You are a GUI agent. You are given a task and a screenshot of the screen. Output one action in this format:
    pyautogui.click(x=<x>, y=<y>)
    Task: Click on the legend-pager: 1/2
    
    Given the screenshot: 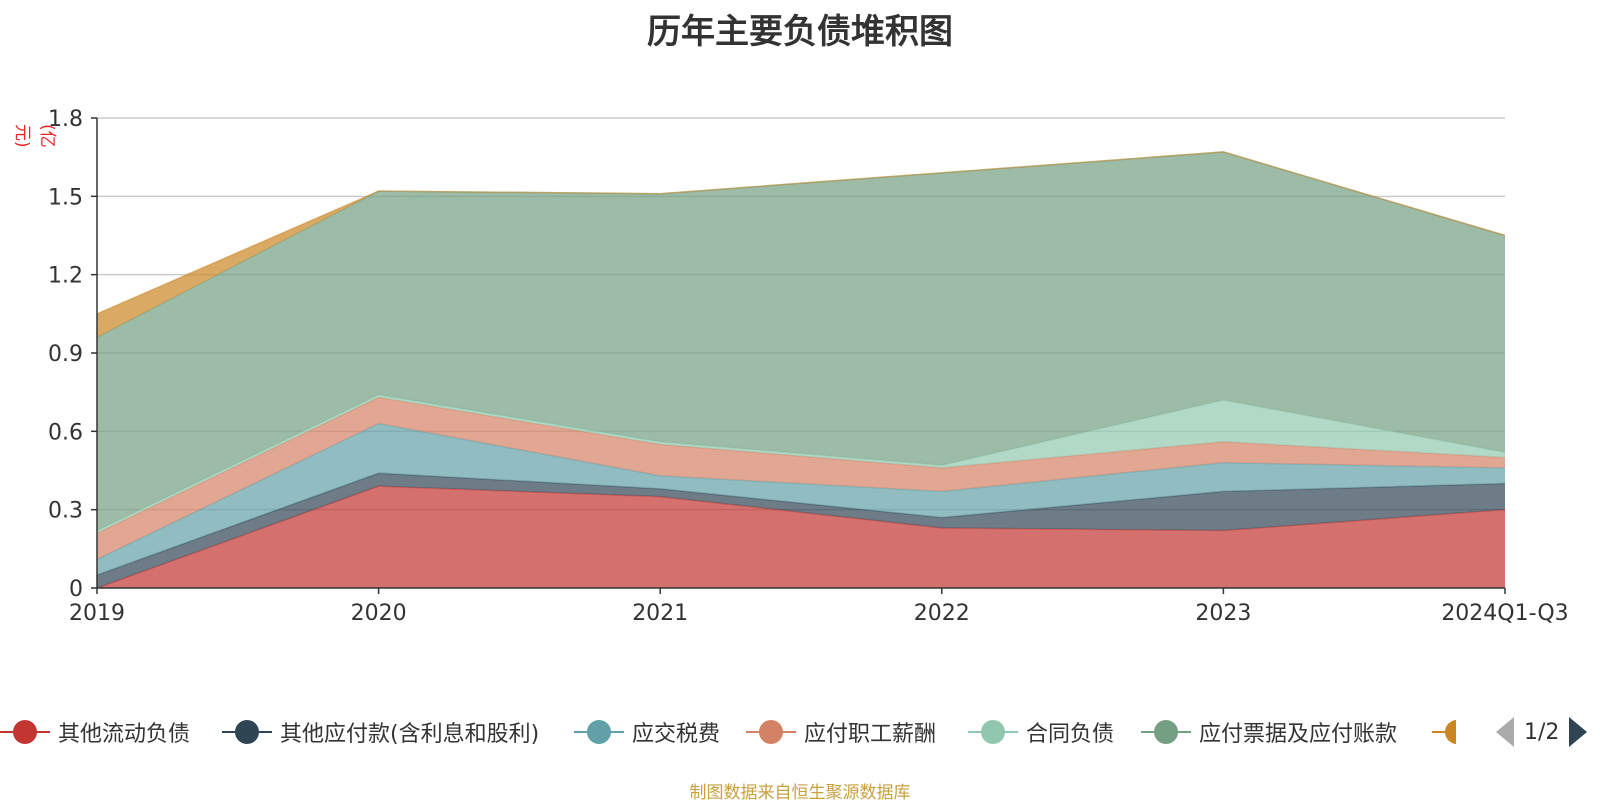 What is the action you would take?
    pyautogui.click(x=1542, y=732)
    